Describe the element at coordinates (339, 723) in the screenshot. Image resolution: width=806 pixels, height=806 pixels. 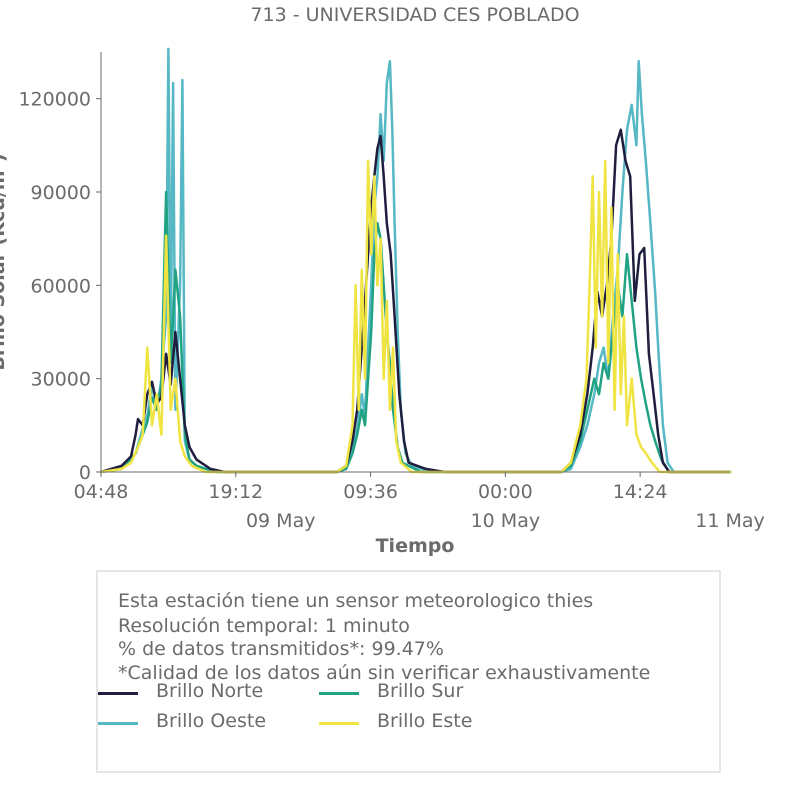
I see `legend-swatch-este` at that location.